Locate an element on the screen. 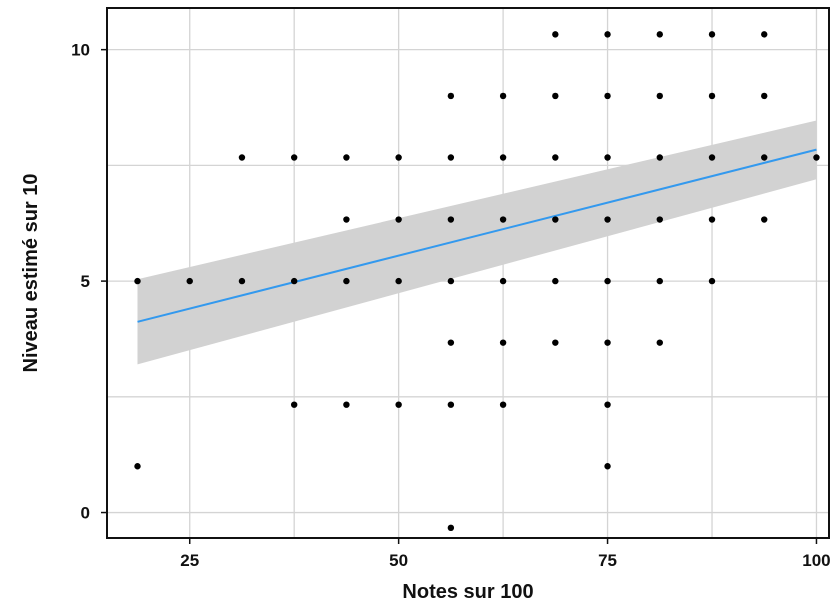  x-tick-label: 100 is located at coordinates (816, 560).